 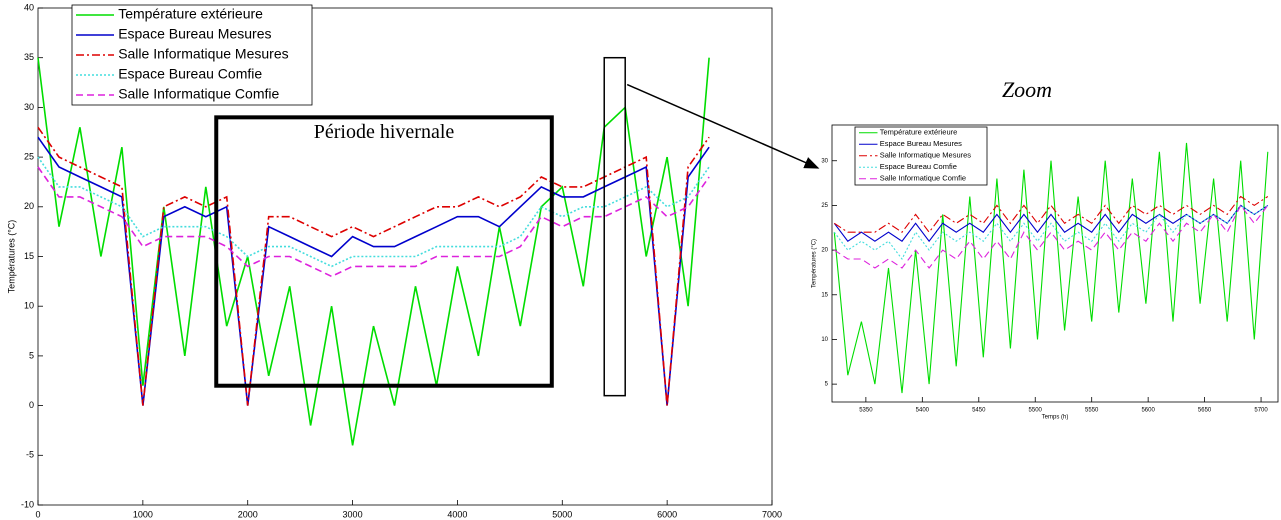 What do you see at coordinates (29, 7) in the screenshot?
I see `y-tick-label: 40` at bounding box center [29, 7].